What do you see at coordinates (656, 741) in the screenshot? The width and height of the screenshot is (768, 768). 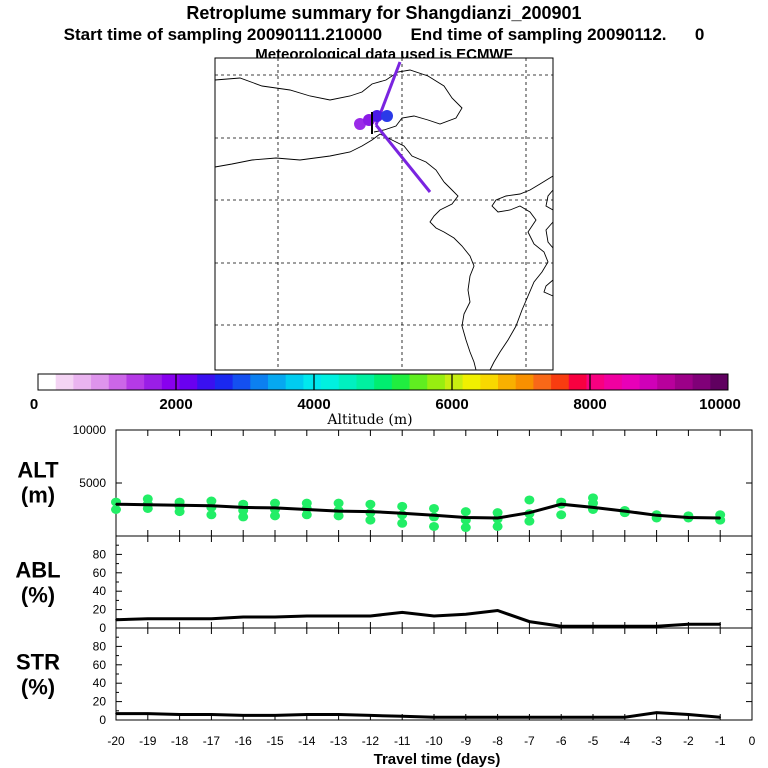 I see `x-tick-label: -3` at bounding box center [656, 741].